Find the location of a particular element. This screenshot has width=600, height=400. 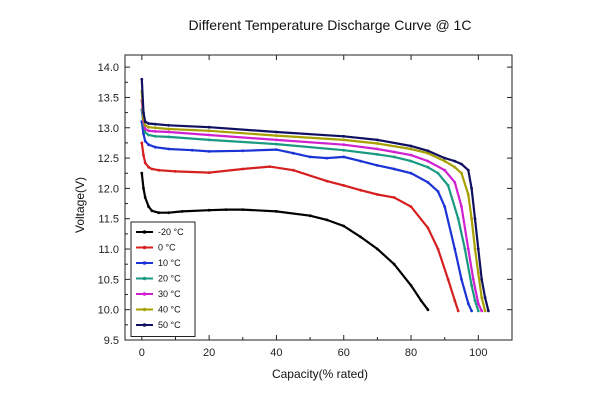

y-tick-label: 13.5 is located at coordinates (108, 98).